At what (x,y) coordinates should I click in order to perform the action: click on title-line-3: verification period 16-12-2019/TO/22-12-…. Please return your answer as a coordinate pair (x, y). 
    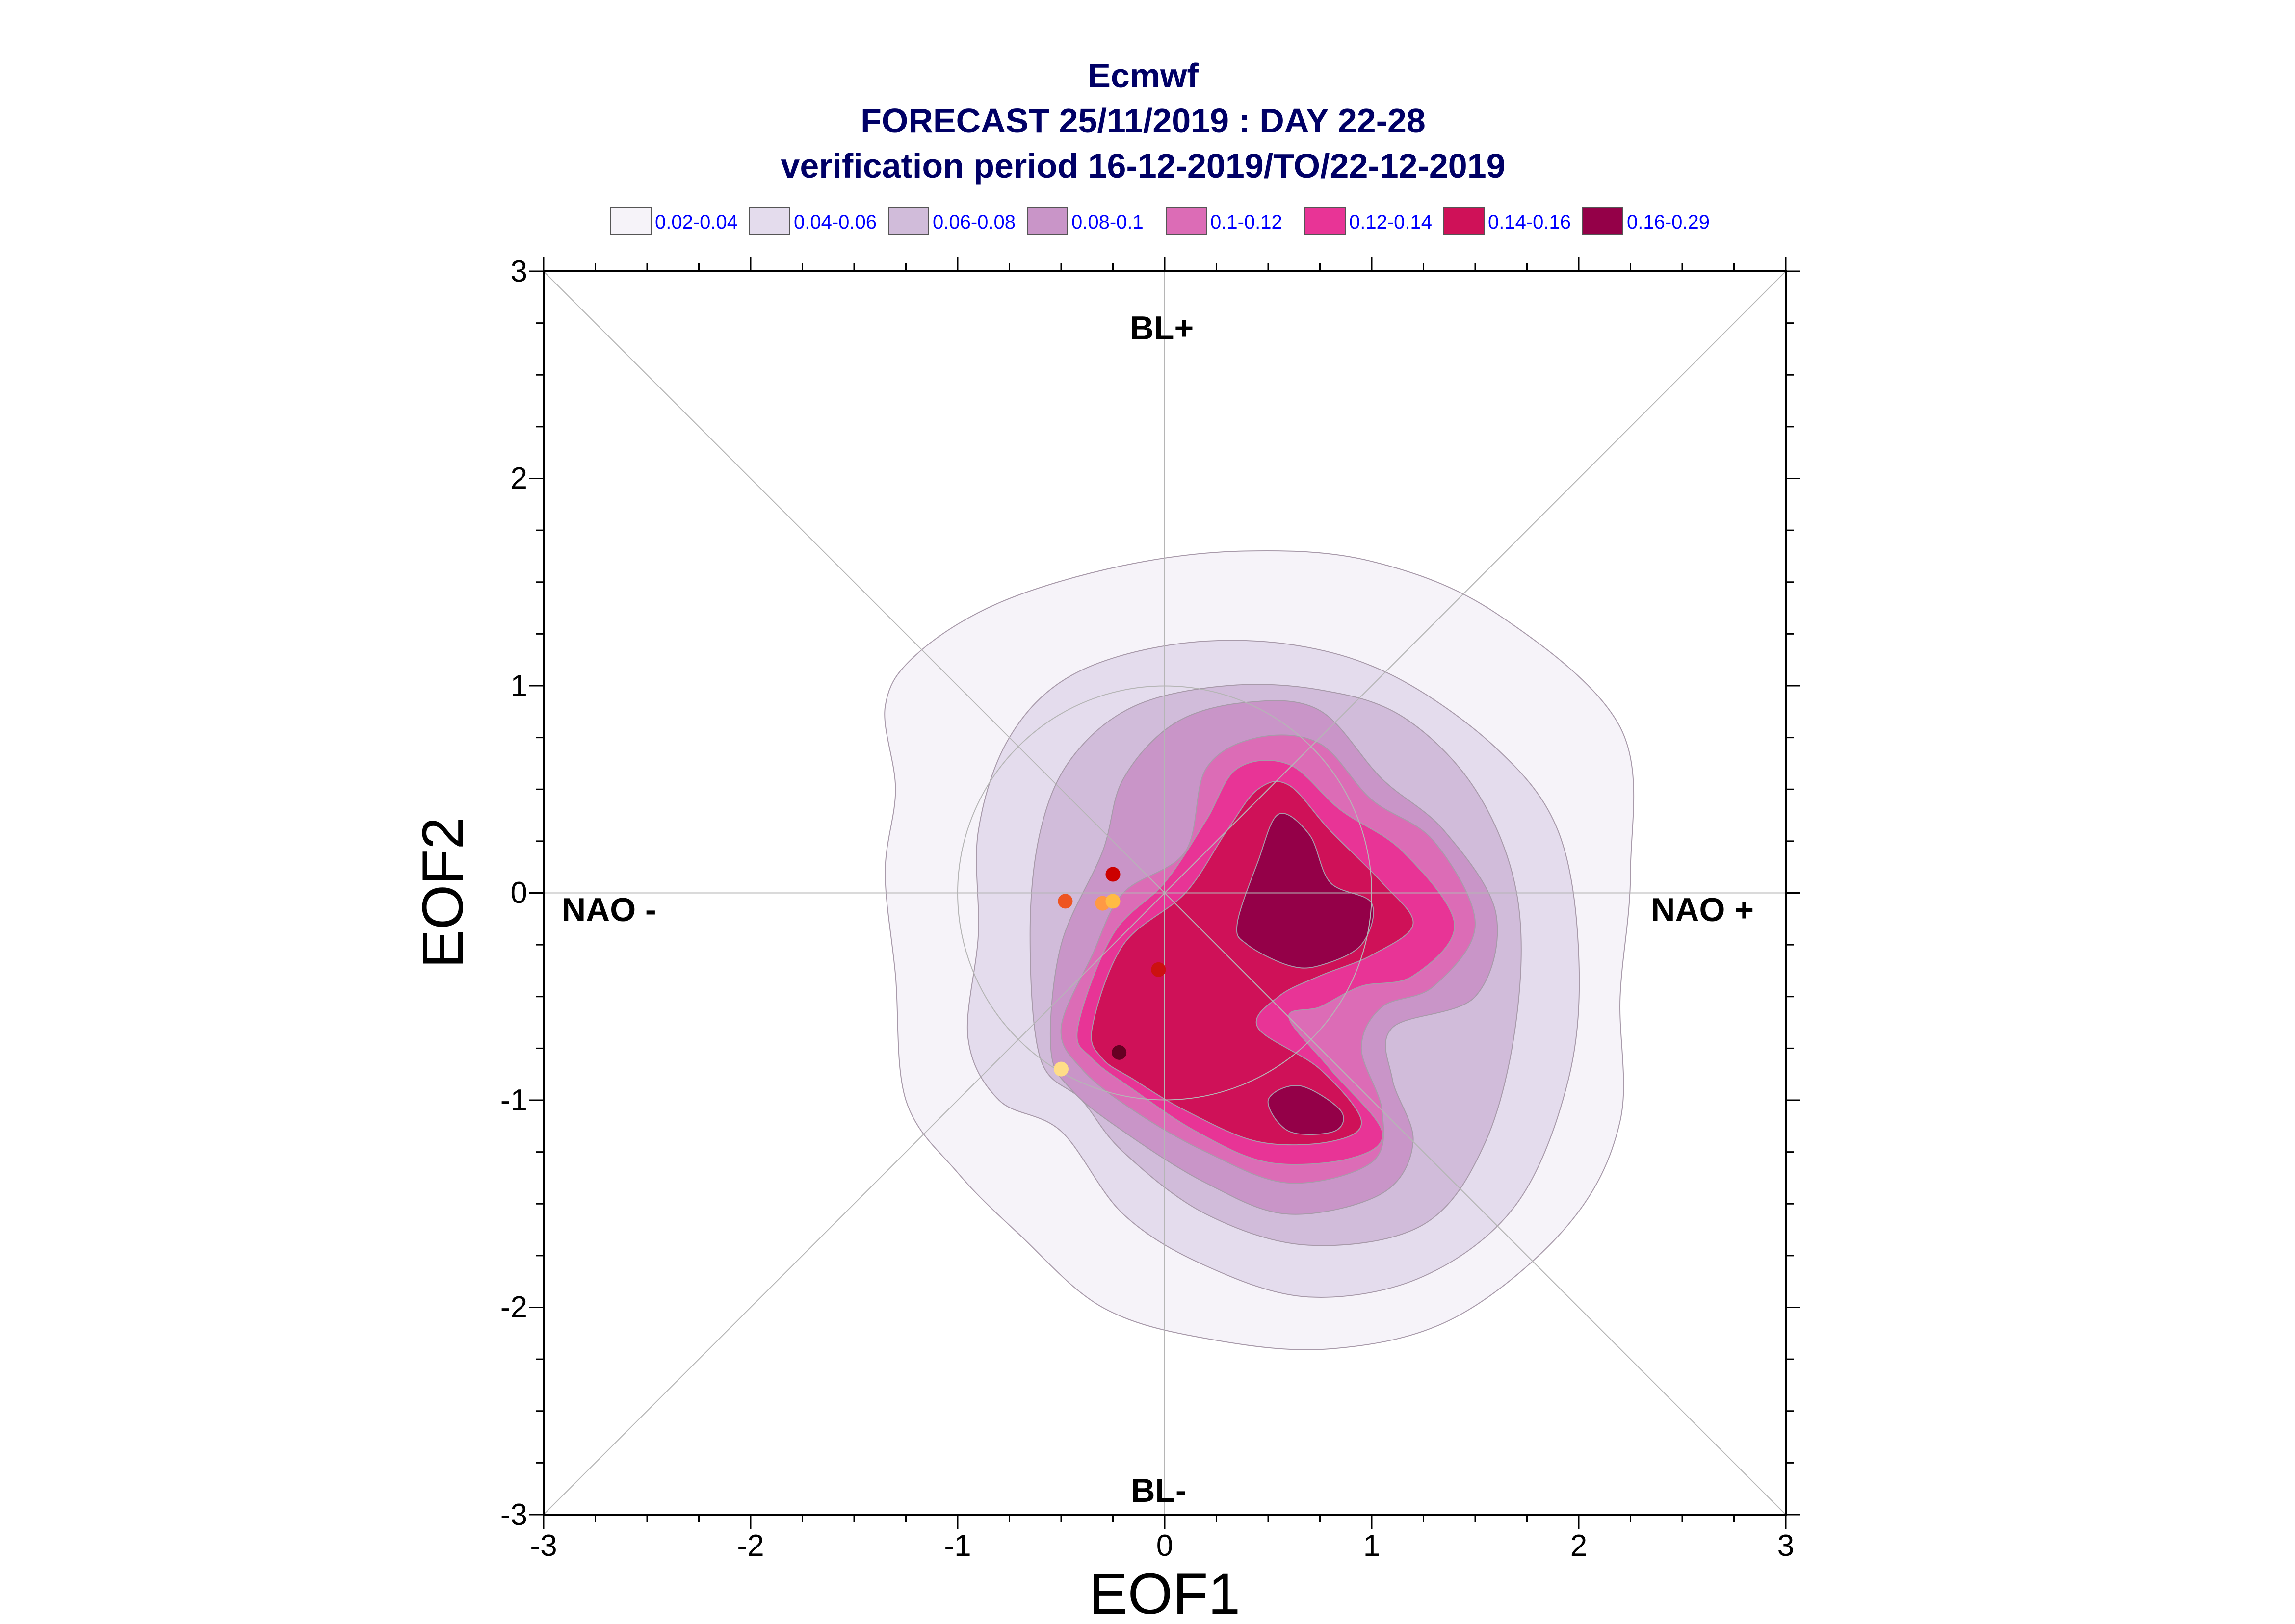
    Looking at the image, I should click on (1143, 166).